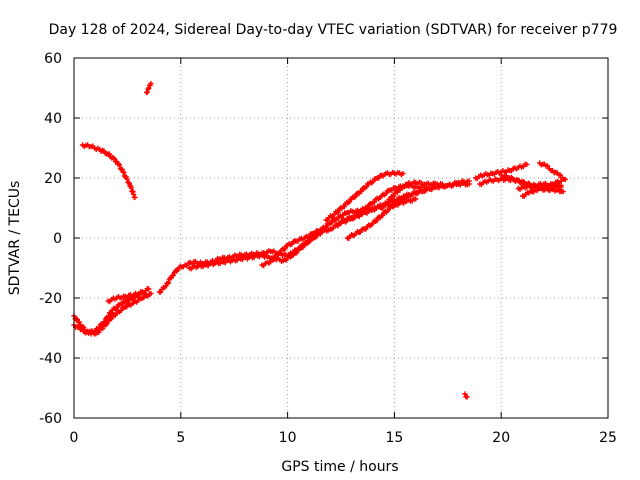  Describe the element at coordinates (394, 438) in the screenshot. I see `x-tick-label: 15` at that location.